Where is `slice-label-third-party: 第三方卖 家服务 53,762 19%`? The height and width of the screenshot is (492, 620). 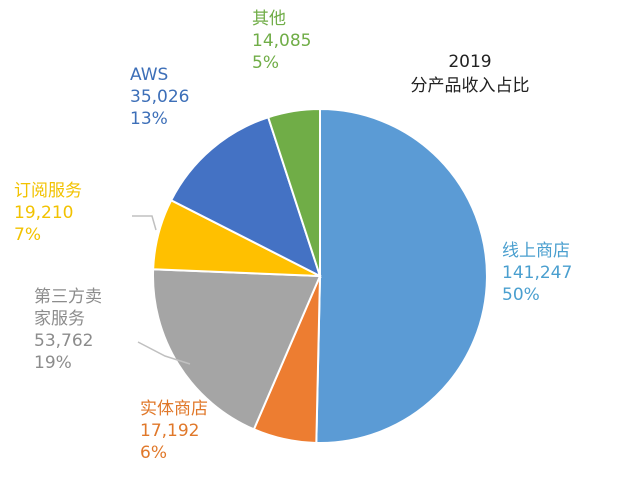 slice-label-third-party: 第三方卖 家服务 53,762 19% is located at coordinates (68, 330).